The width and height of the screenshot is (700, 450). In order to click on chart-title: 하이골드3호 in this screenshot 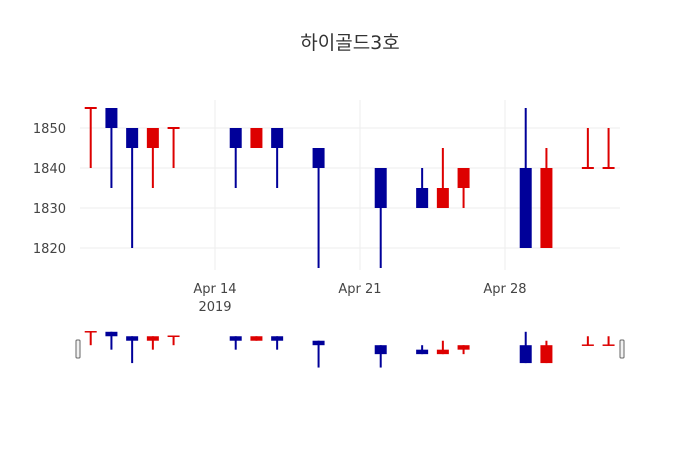, I will do `click(350, 43)`.